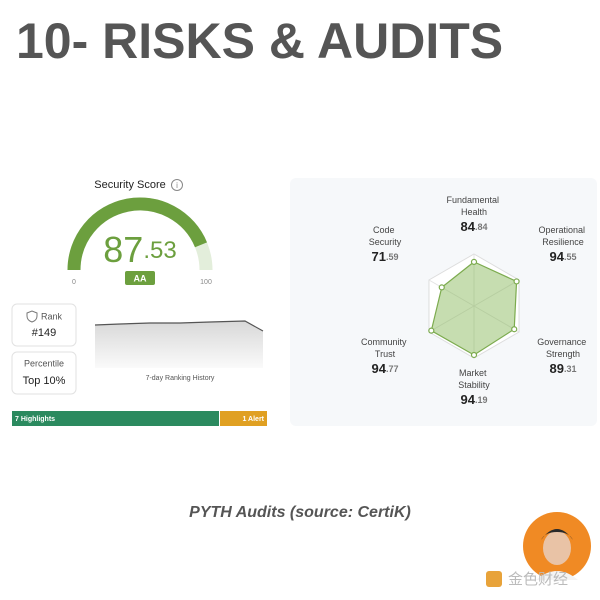  What do you see at coordinates (563, 348) in the screenshot?
I see `radar-label: Governance Strength` at bounding box center [563, 348].